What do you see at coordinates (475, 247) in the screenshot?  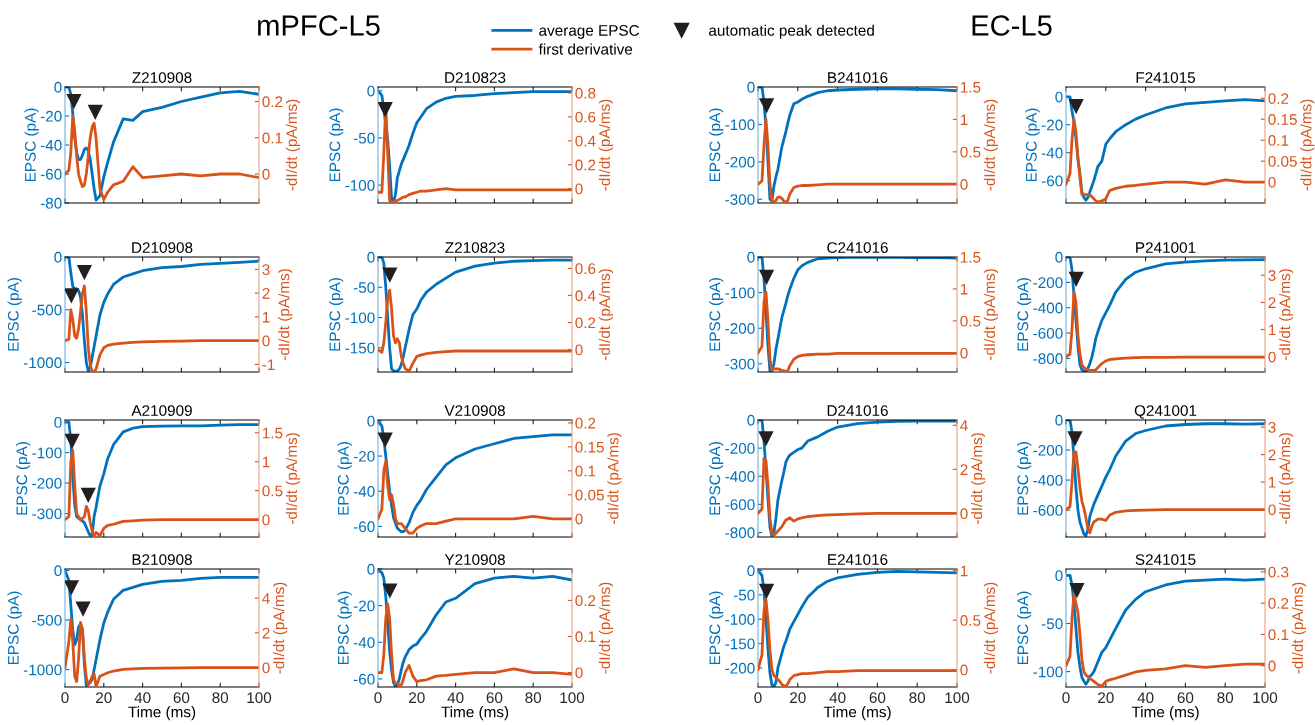 I see `chart-title: Z210823` at bounding box center [475, 247].